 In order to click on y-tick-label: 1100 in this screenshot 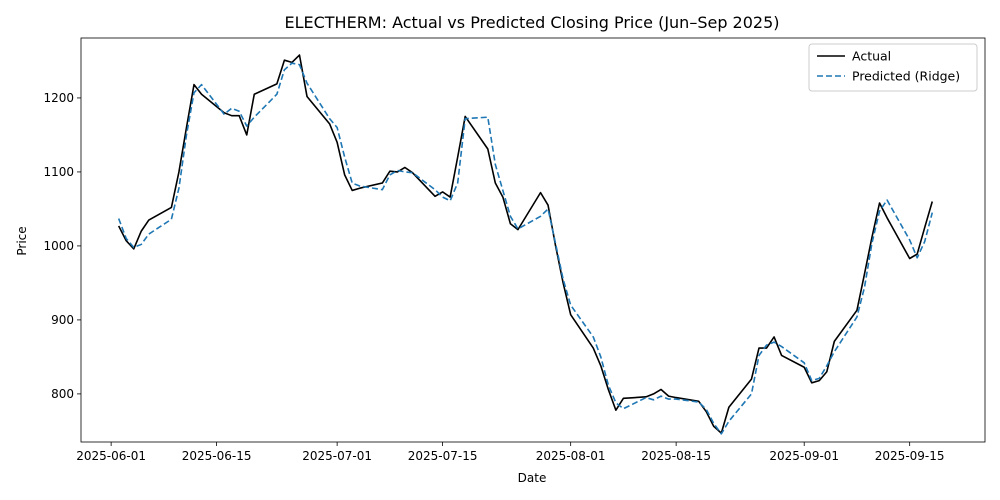, I will do `click(58, 172)`.